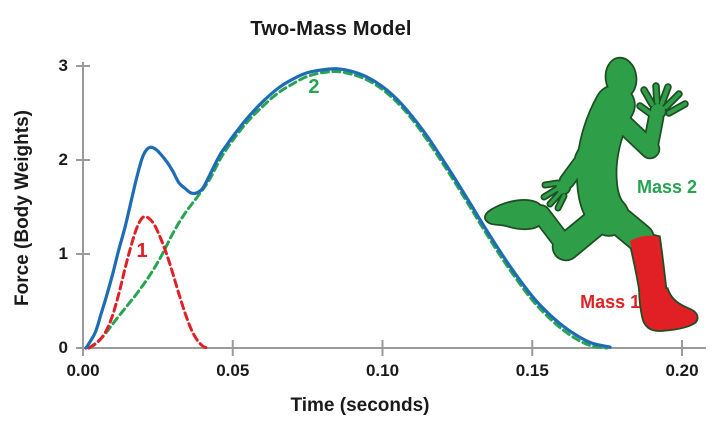 Image resolution: width=720 pixels, height=444 pixels. I want to click on runner-rear-forearm, so click(575, 169).